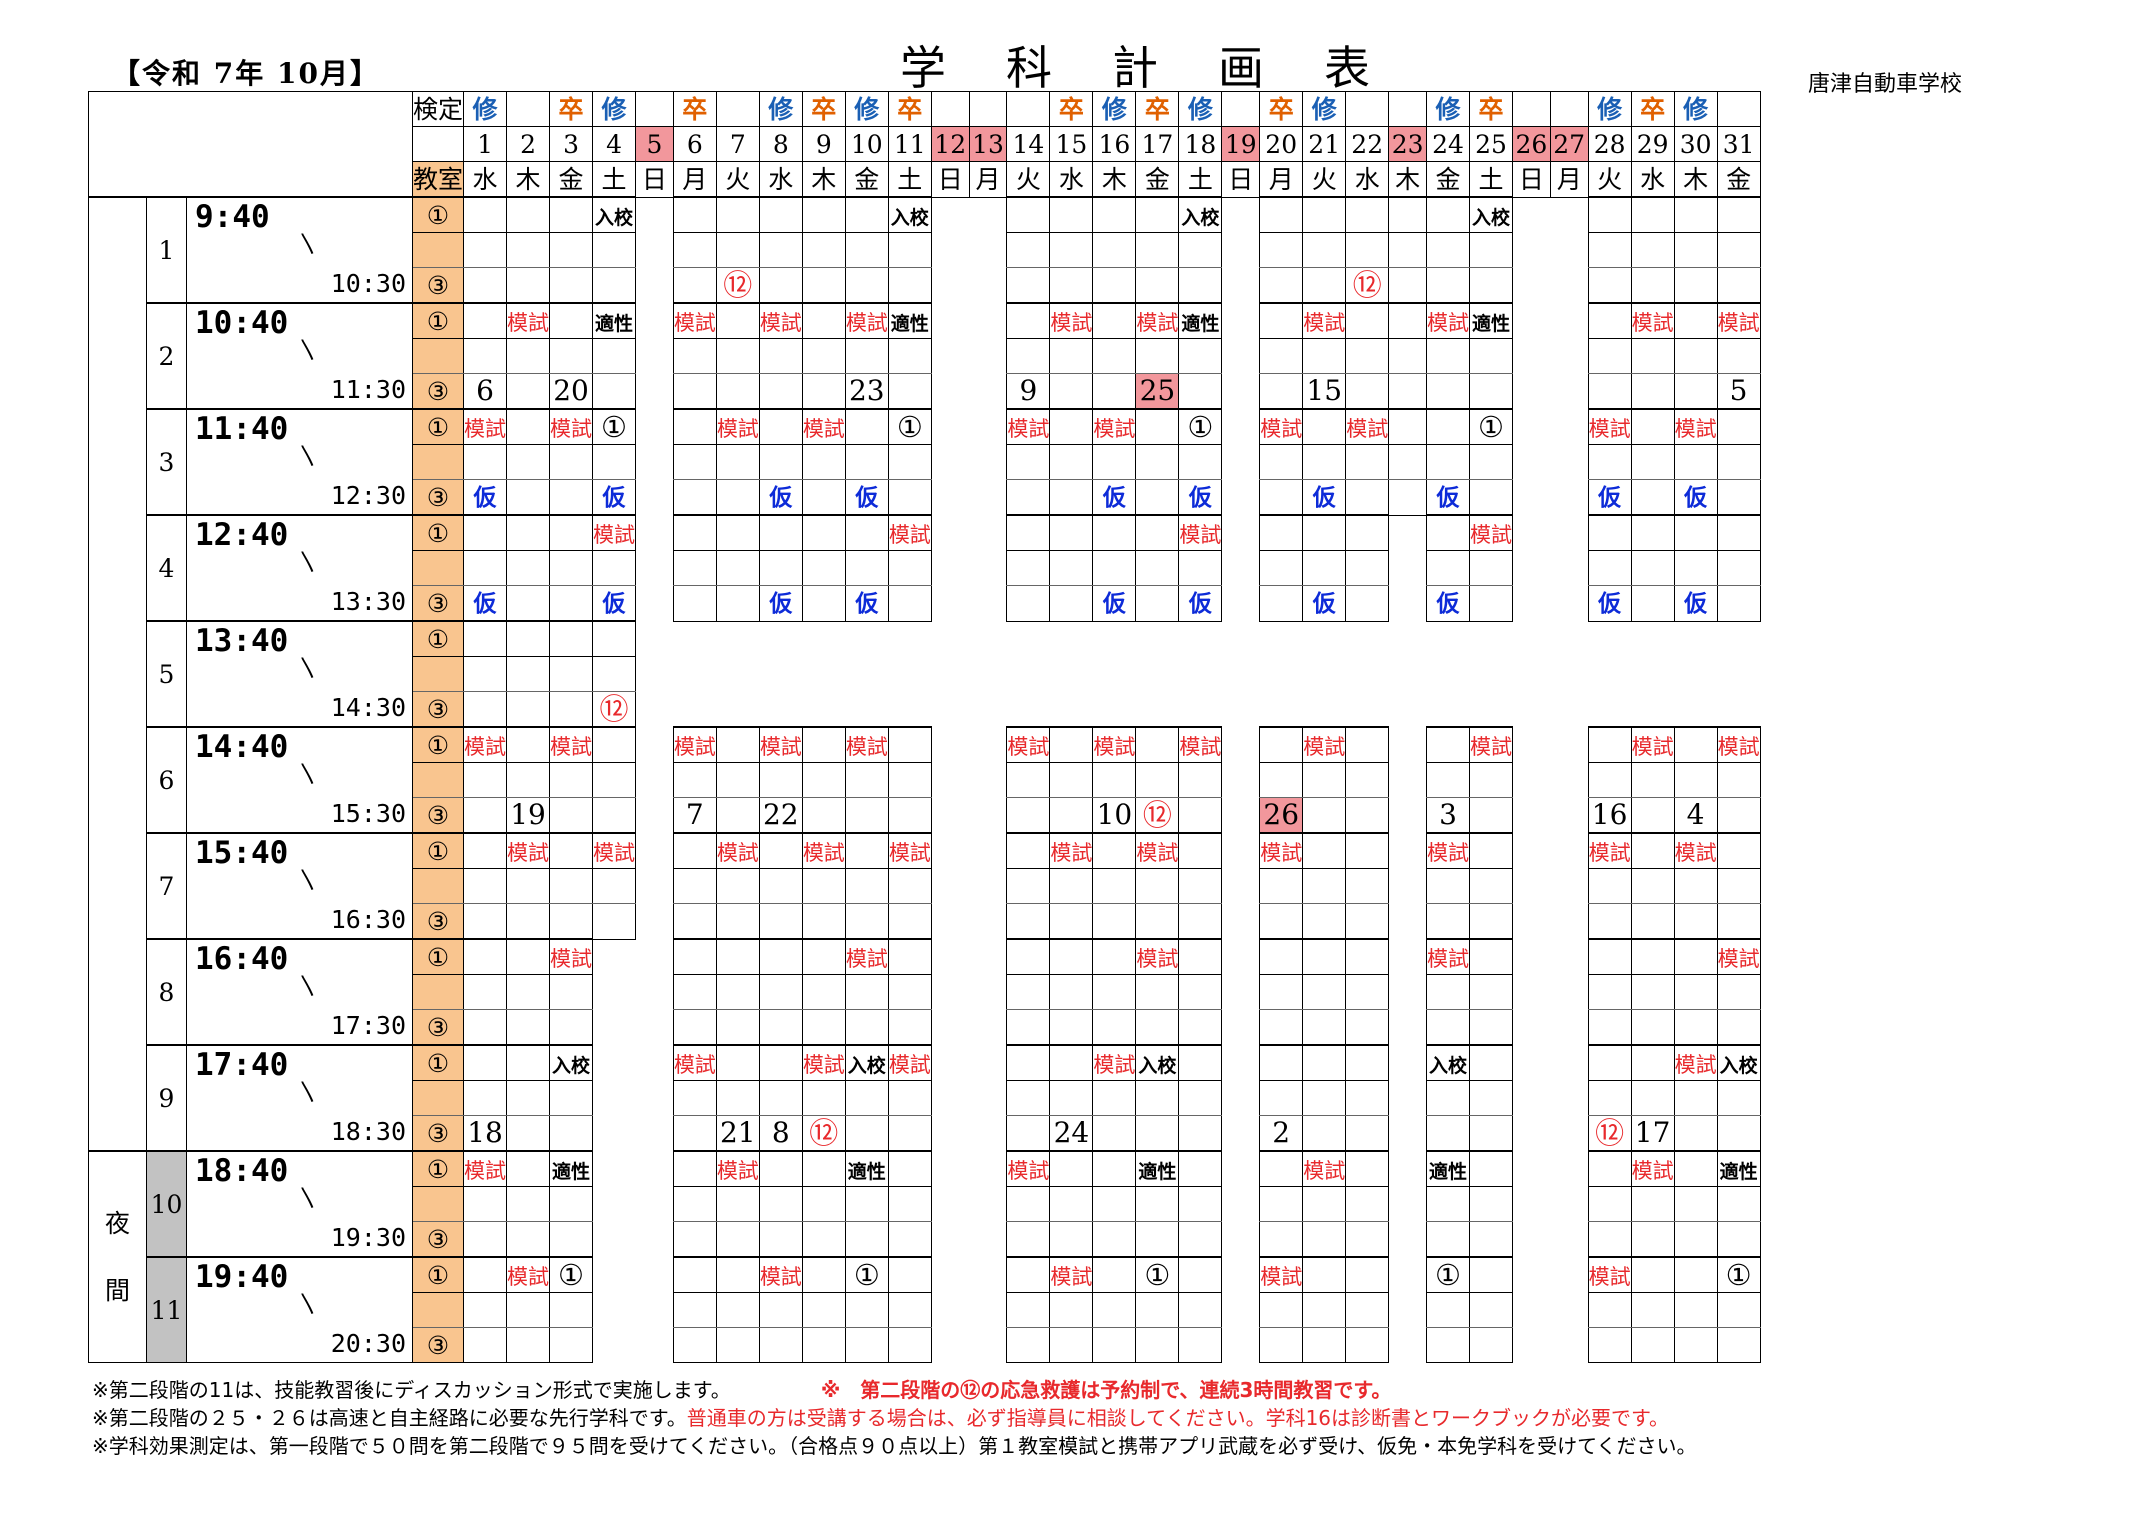  Describe the element at coordinates (1885, 84) in the screenshot. I see `school-name: 唐津自動車学校` at that location.